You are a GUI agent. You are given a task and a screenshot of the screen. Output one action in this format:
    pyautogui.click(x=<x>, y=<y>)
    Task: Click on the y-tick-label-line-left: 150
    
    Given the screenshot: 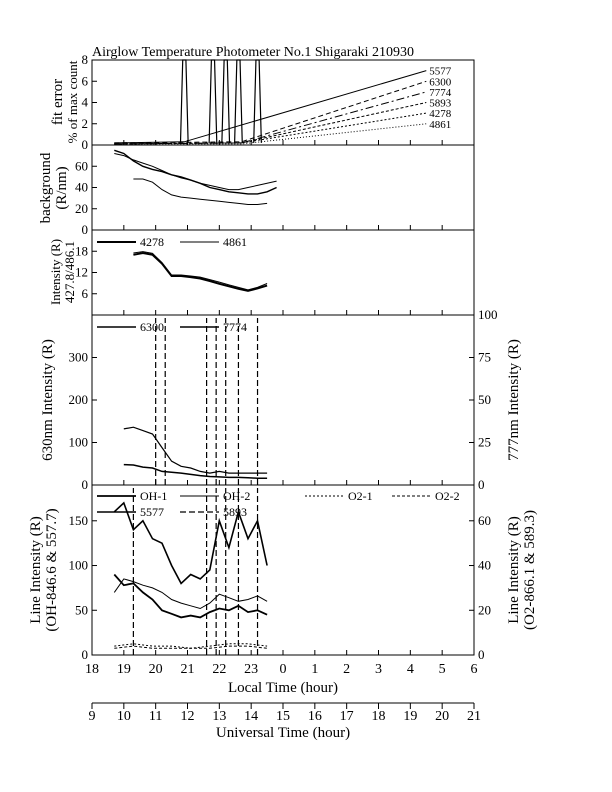 What is the action you would take?
    pyautogui.click(x=79, y=520)
    